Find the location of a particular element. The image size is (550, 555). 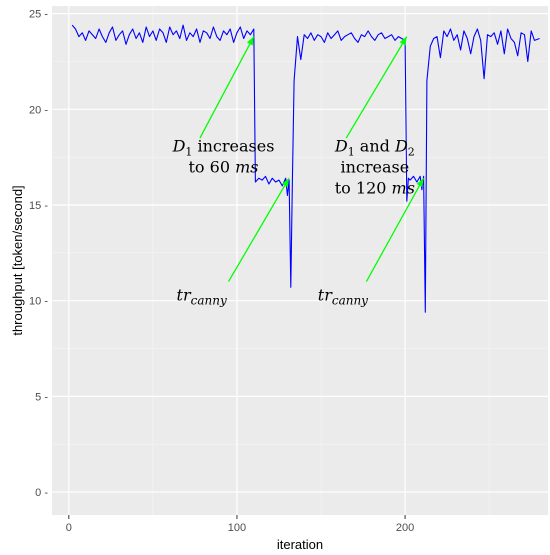

annotation-text-run: and is located at coordinates (375, 145).